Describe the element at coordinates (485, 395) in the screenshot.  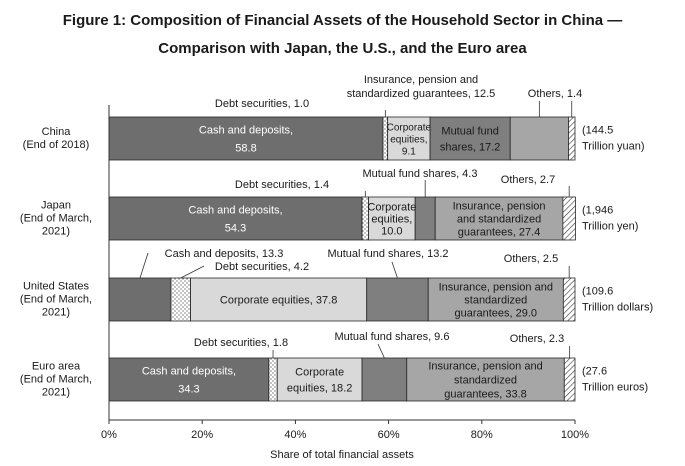
I see `label-euro-insurance-line3: guarantees, 33.8` at that location.